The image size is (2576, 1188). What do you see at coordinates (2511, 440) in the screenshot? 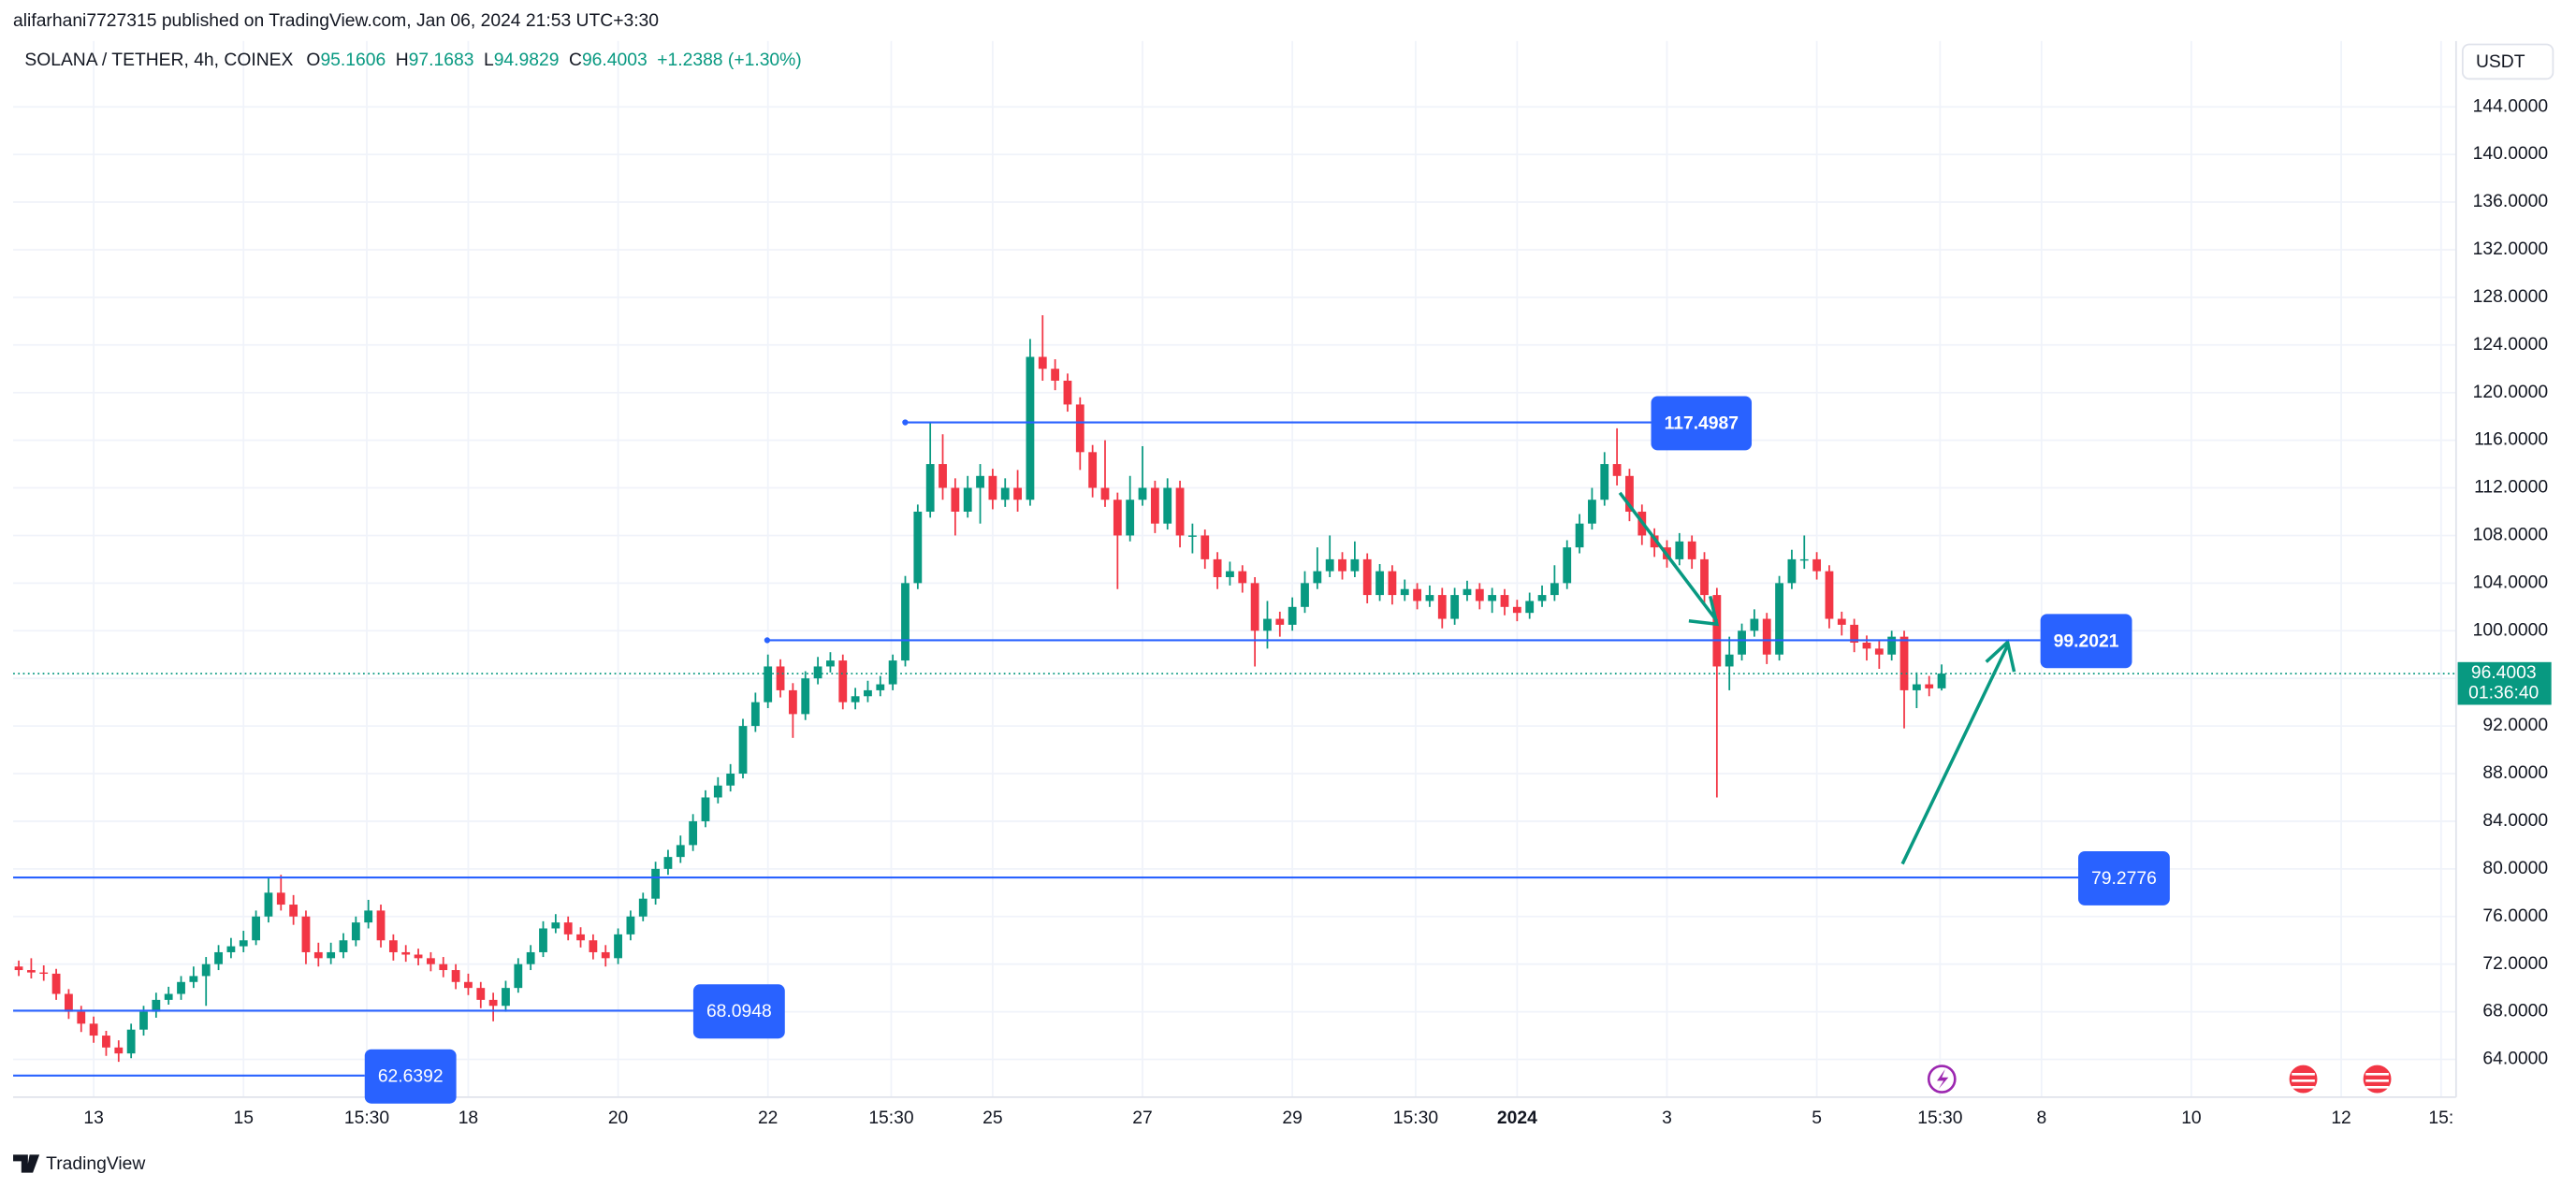
I see `y-tick-label: 116.0000` at bounding box center [2511, 440].